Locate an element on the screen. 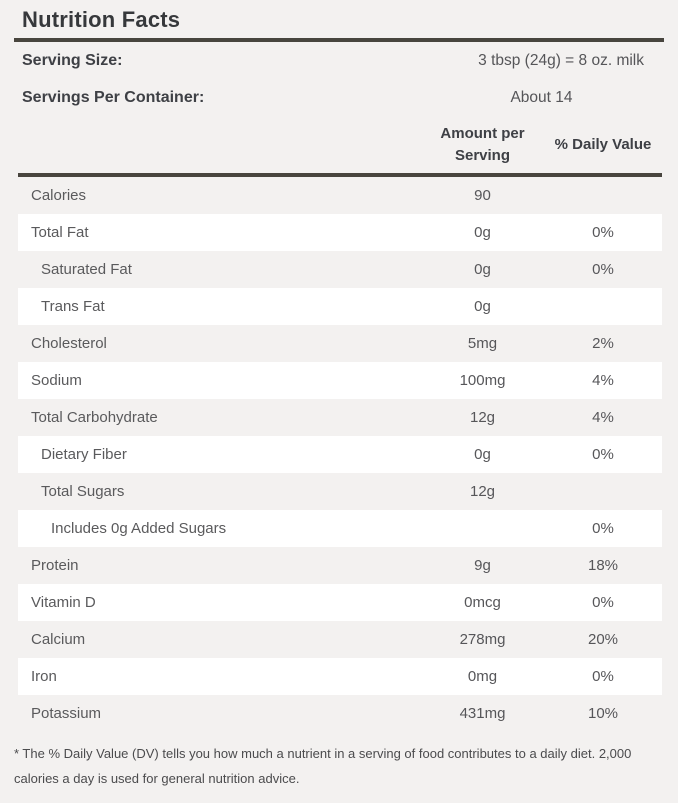  nutrient-label: Protein is located at coordinates (55, 565).